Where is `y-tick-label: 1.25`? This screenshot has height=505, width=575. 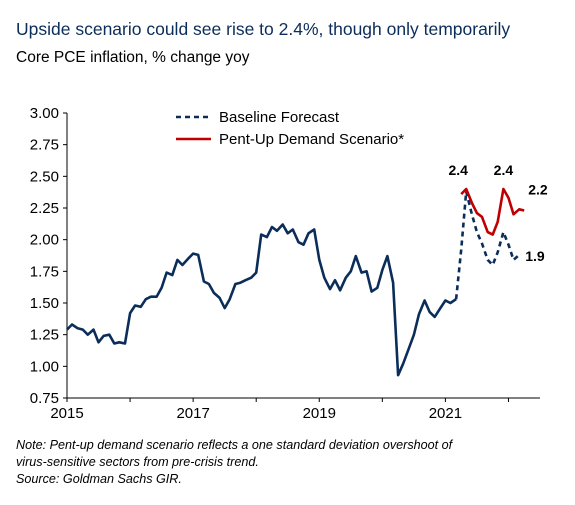 y-tick-label: 1.25 is located at coordinates (44, 335).